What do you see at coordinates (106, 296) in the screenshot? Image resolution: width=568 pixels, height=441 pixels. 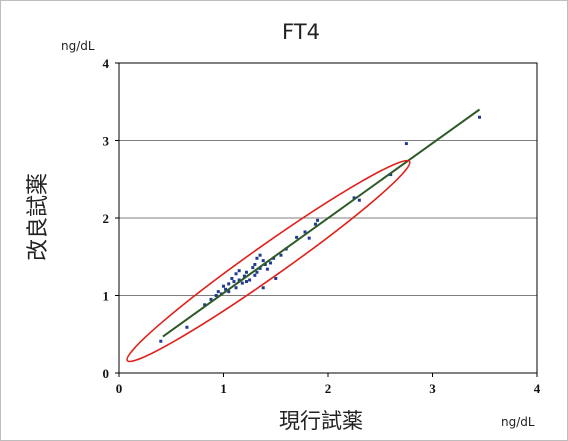 I see `y-tick-label-1: 1` at bounding box center [106, 296].